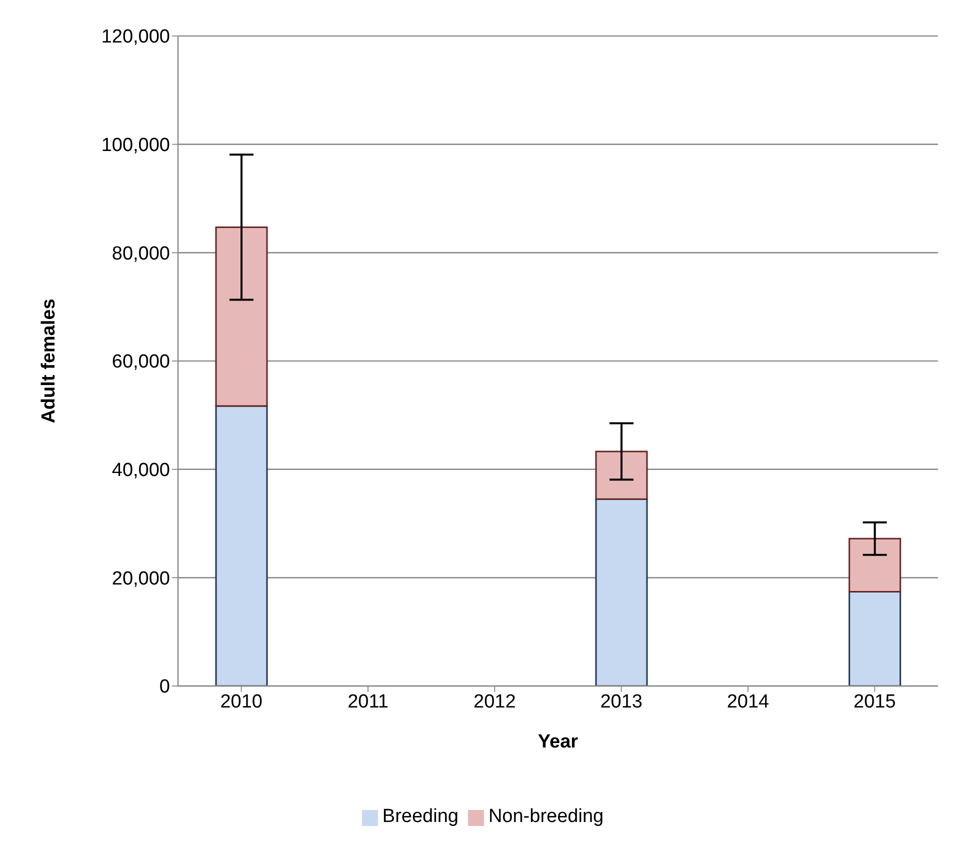  What do you see at coordinates (621, 701) in the screenshot?
I see `x-tick-label: 2013` at bounding box center [621, 701].